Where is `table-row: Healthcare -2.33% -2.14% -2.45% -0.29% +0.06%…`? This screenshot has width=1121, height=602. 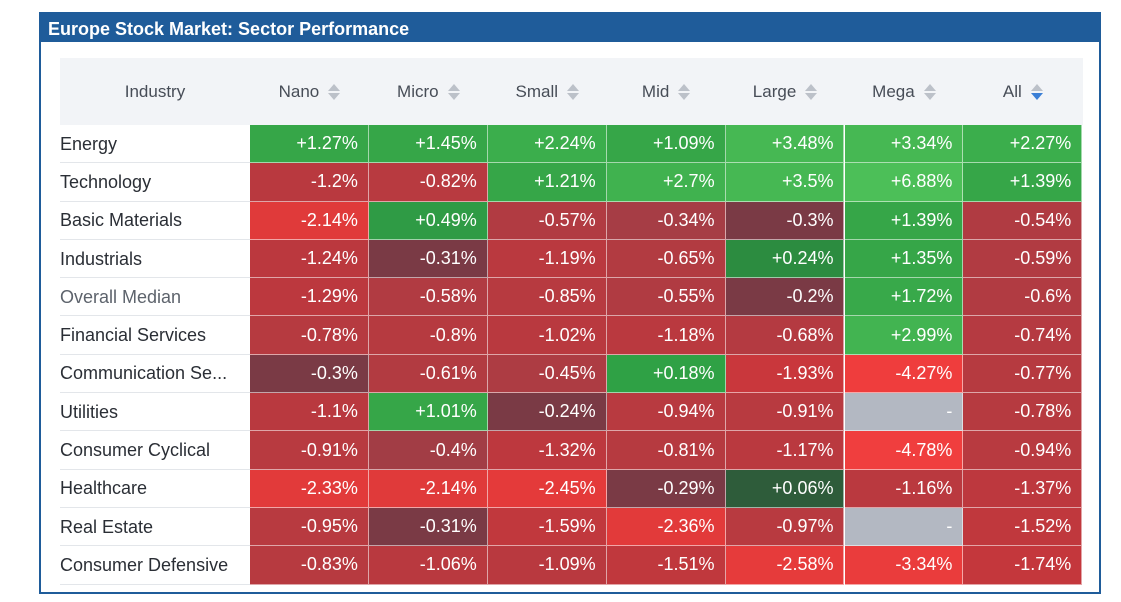
table-row: Healthcare -2.33% -2.14% -2.45% -0.29% +0.06%… is located at coordinates (571, 488).